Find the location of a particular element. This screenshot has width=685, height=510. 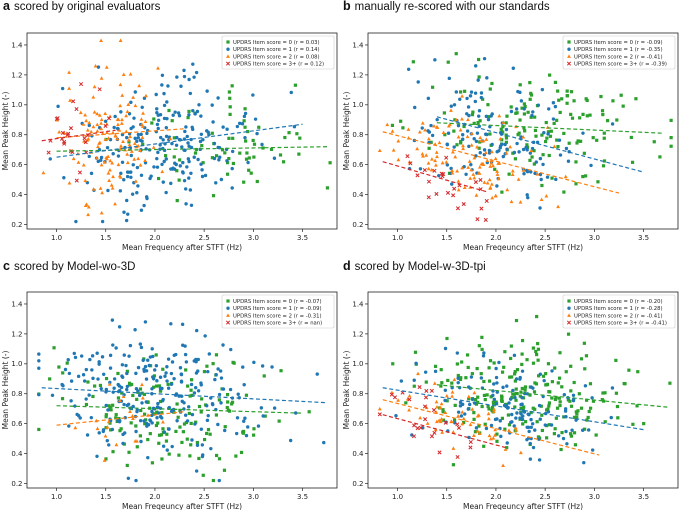

legend-label: UPDRS Item score = 0 (r = -0.09) is located at coordinates (618, 43).